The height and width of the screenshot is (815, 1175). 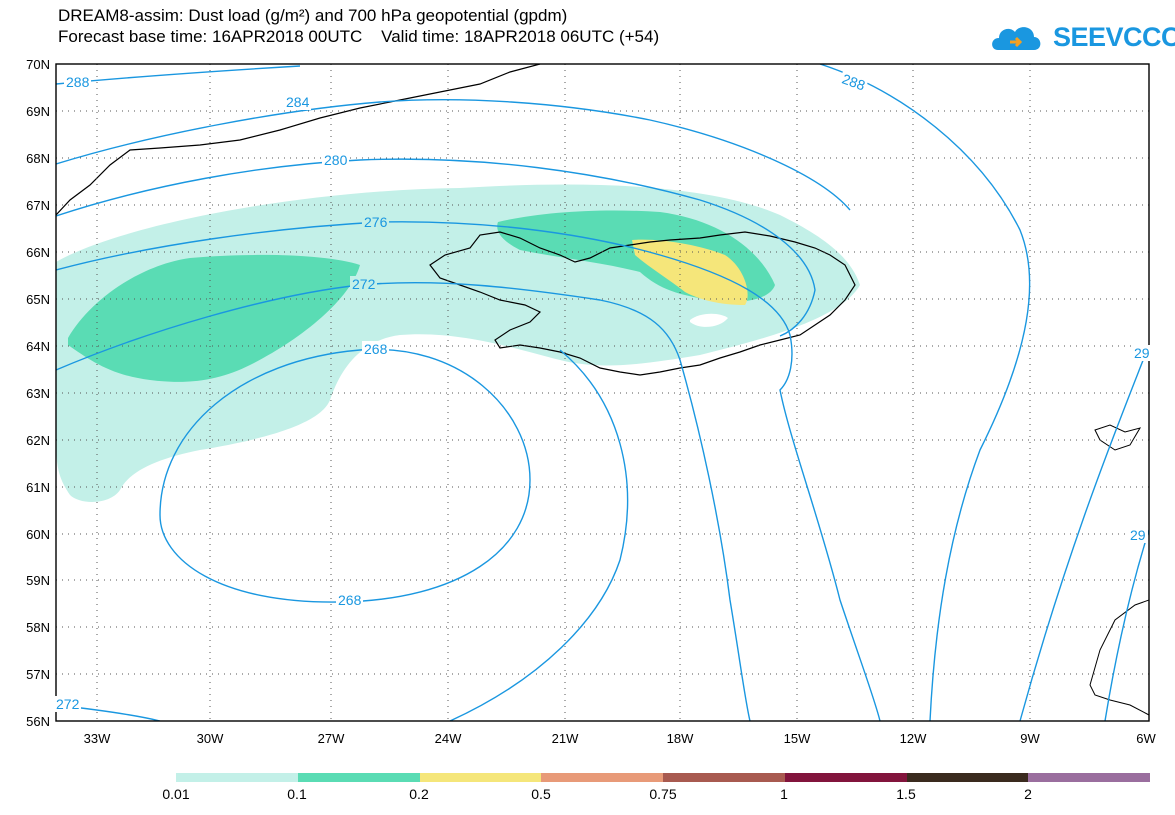 What do you see at coordinates (925, 392) in the screenshot?
I see `contour-288-east` at bounding box center [925, 392].